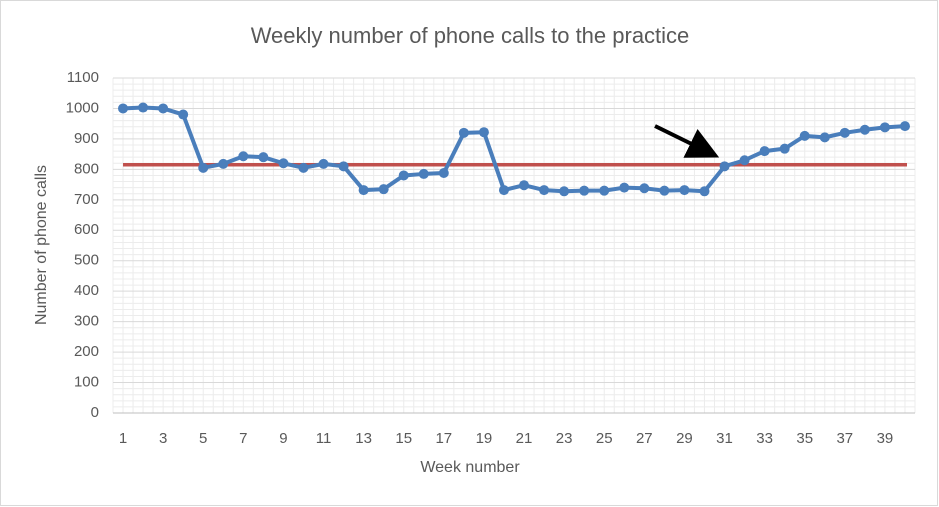  What do you see at coordinates (363, 438) in the screenshot?
I see `x-tick-label: 13` at bounding box center [363, 438].